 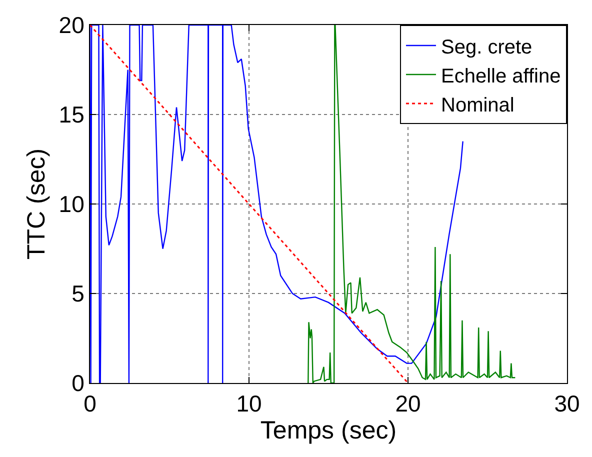 What do you see at coordinates (486, 47) in the screenshot?
I see `legend-label: Seg. crete` at bounding box center [486, 47].